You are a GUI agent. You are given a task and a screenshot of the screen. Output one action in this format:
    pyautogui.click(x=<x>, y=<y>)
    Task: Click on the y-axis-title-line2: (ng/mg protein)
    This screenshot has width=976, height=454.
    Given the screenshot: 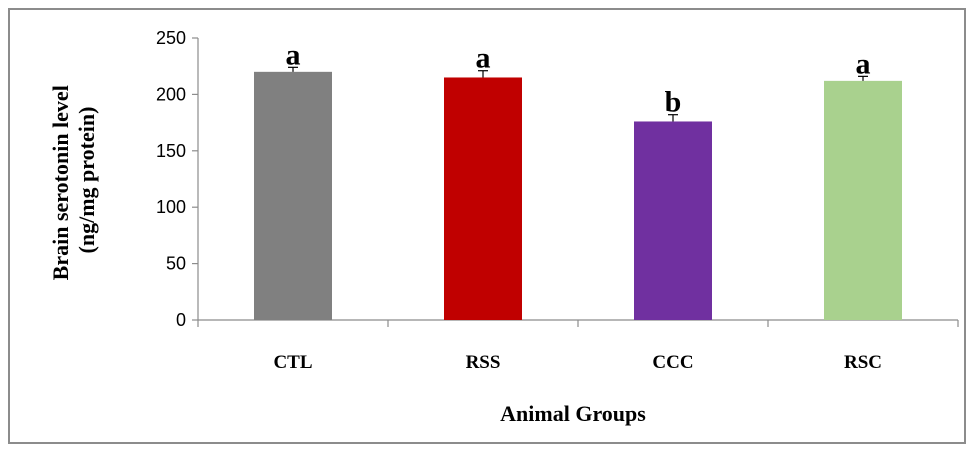 What is the action you would take?
    pyautogui.click(x=86, y=180)
    